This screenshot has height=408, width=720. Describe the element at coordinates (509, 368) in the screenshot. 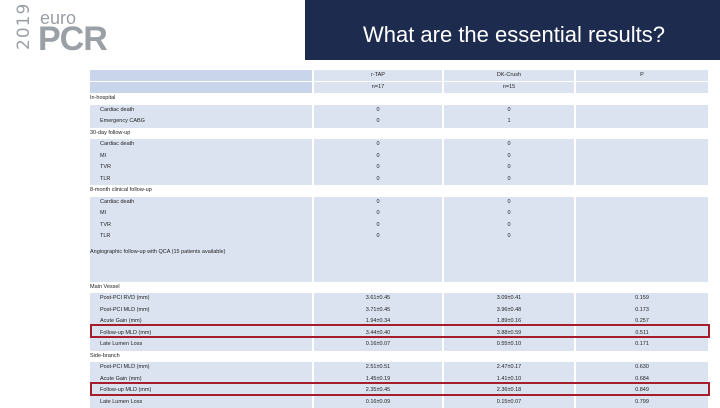

I see `value-dkcrush: 2.47±0.17` at that location.